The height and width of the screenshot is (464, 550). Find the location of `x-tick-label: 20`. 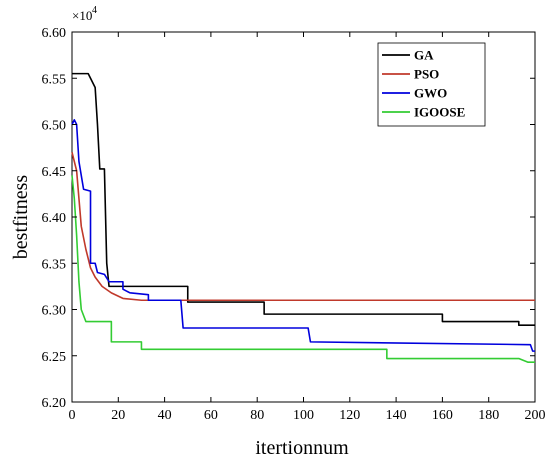

x-tick-label: 20 is located at coordinates (118, 415).